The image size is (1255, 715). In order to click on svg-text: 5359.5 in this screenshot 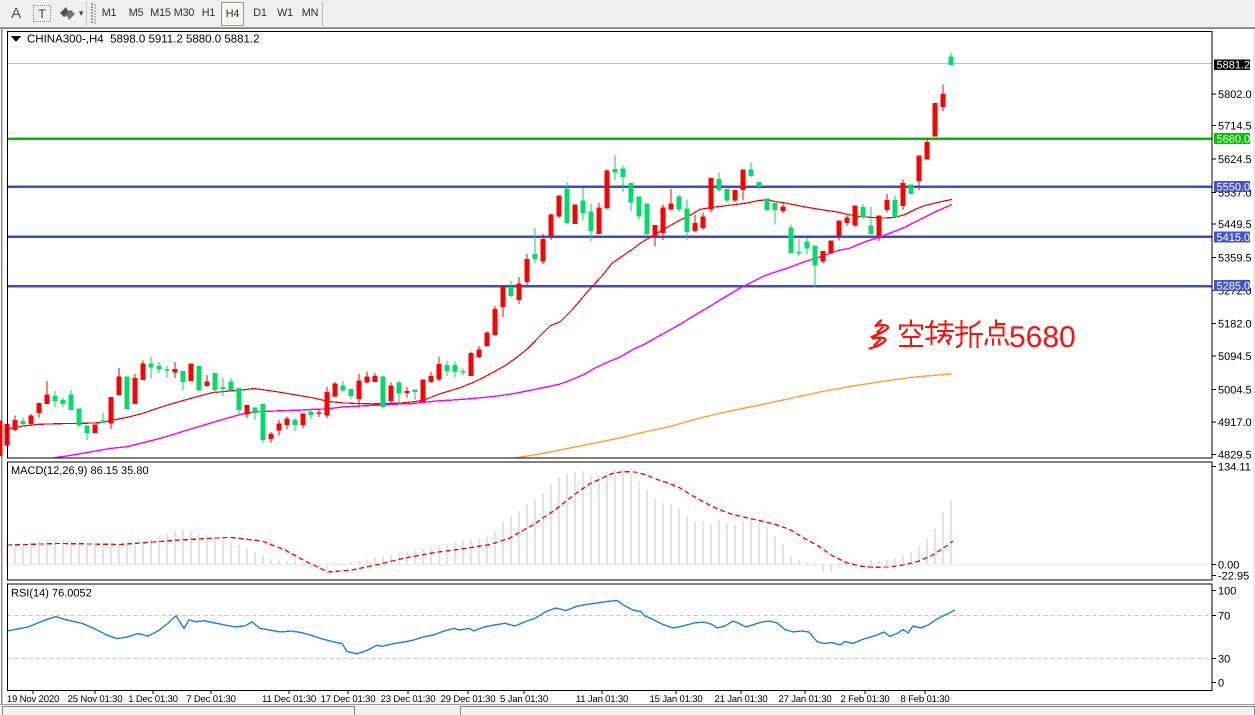, I will do `click(1235, 258)`.